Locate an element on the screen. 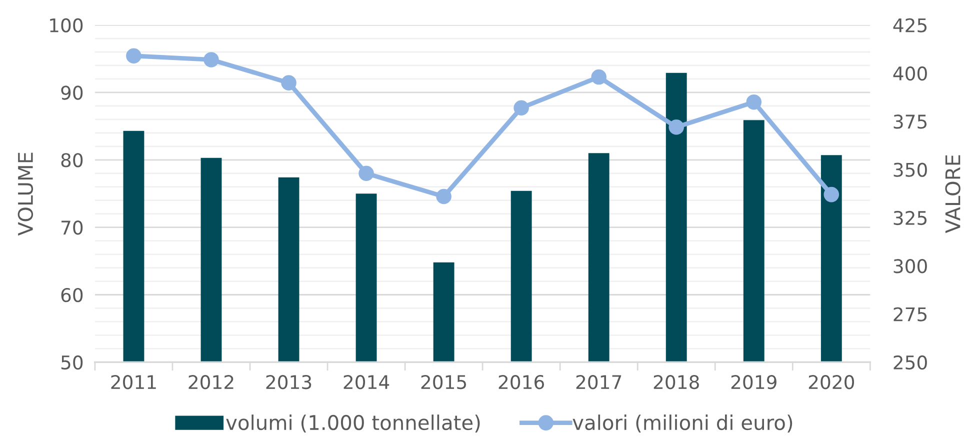  y-axis-title: VOLUME is located at coordinates (26, 194).